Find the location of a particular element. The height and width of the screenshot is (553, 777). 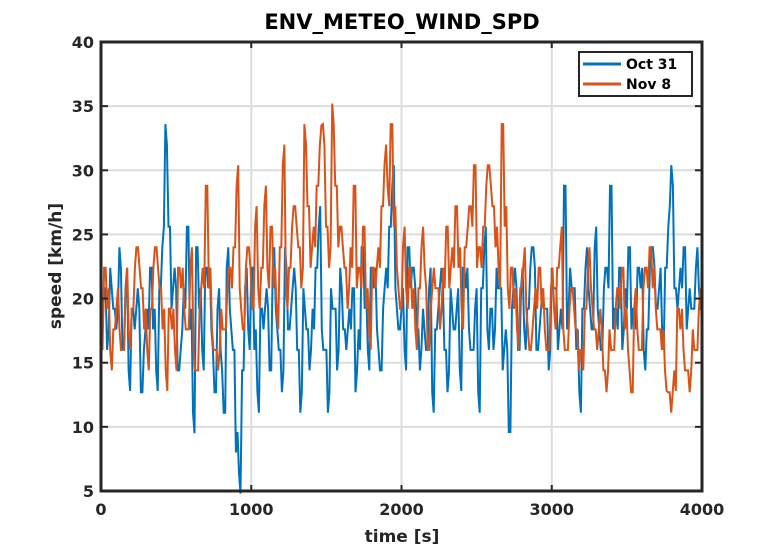

x-tick-label: 4000 is located at coordinates (702, 509).